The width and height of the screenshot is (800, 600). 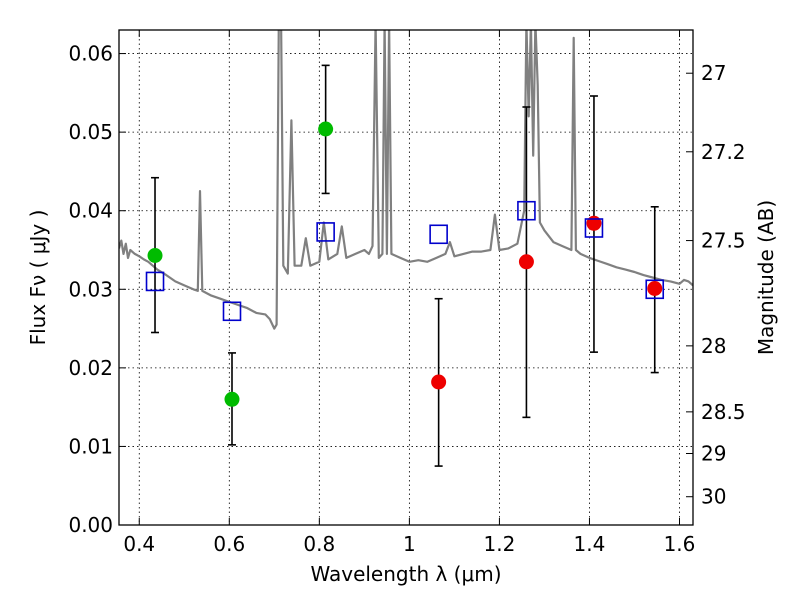 I want to click on x-tick-label: 1.4, so click(x=590, y=544).